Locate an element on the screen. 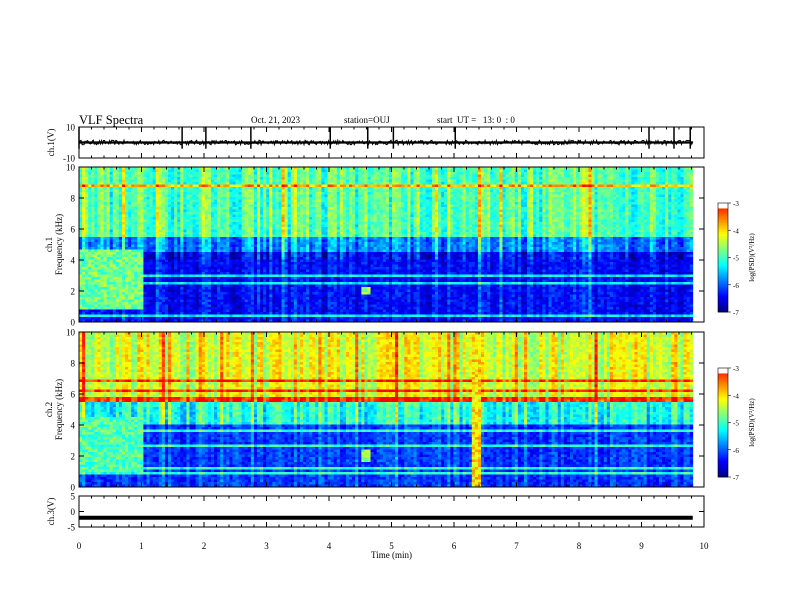 This screenshot has width=792, height=612. ytick-label-p1-0: 0 is located at coordinates (73, 323).